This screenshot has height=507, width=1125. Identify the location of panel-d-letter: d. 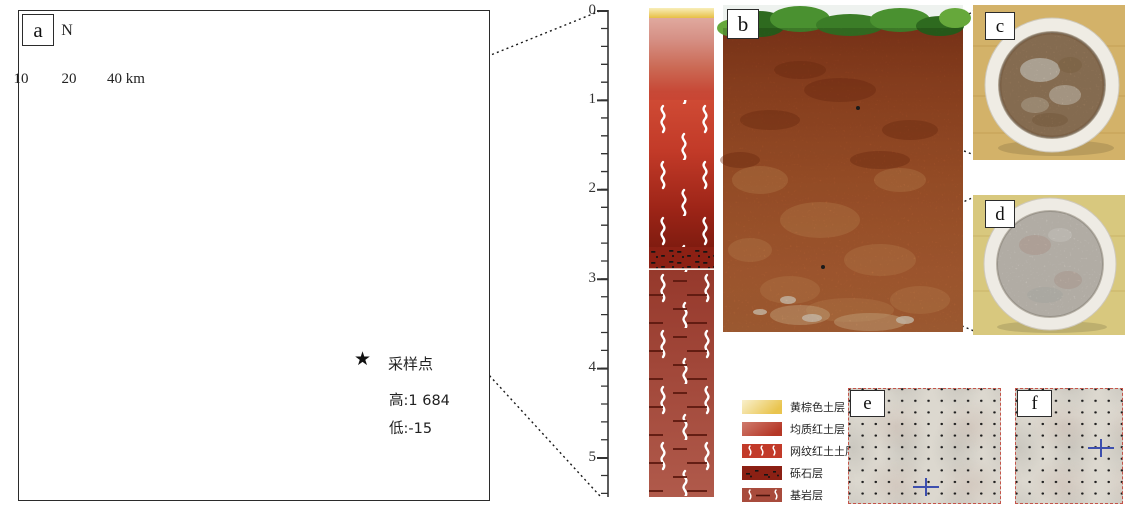
(1000, 214).